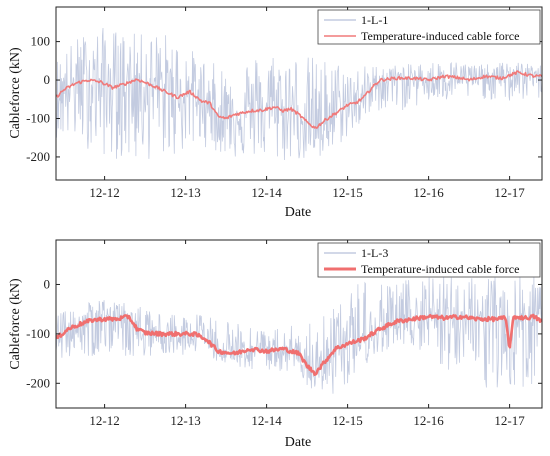 This screenshot has width=550, height=456. What do you see at coordinates (298, 212) in the screenshot?
I see `top-x-axis-label: Date` at bounding box center [298, 212].